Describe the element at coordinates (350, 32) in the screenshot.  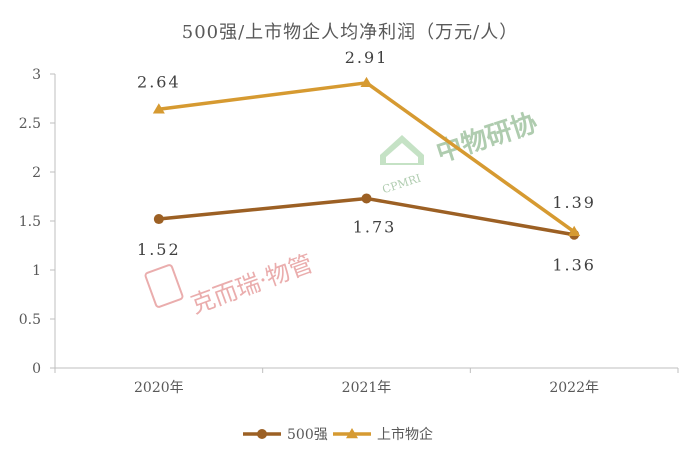
I see `chart-title: 500强/上市物企人均净利润（万元/人）` at that location.